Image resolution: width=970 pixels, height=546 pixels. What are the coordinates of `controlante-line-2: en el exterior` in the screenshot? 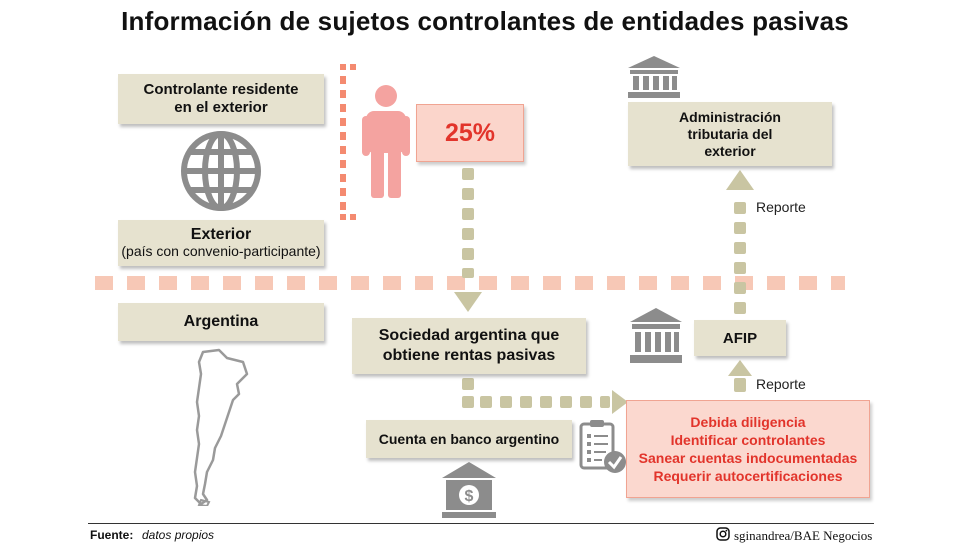 It's located at (221, 107).